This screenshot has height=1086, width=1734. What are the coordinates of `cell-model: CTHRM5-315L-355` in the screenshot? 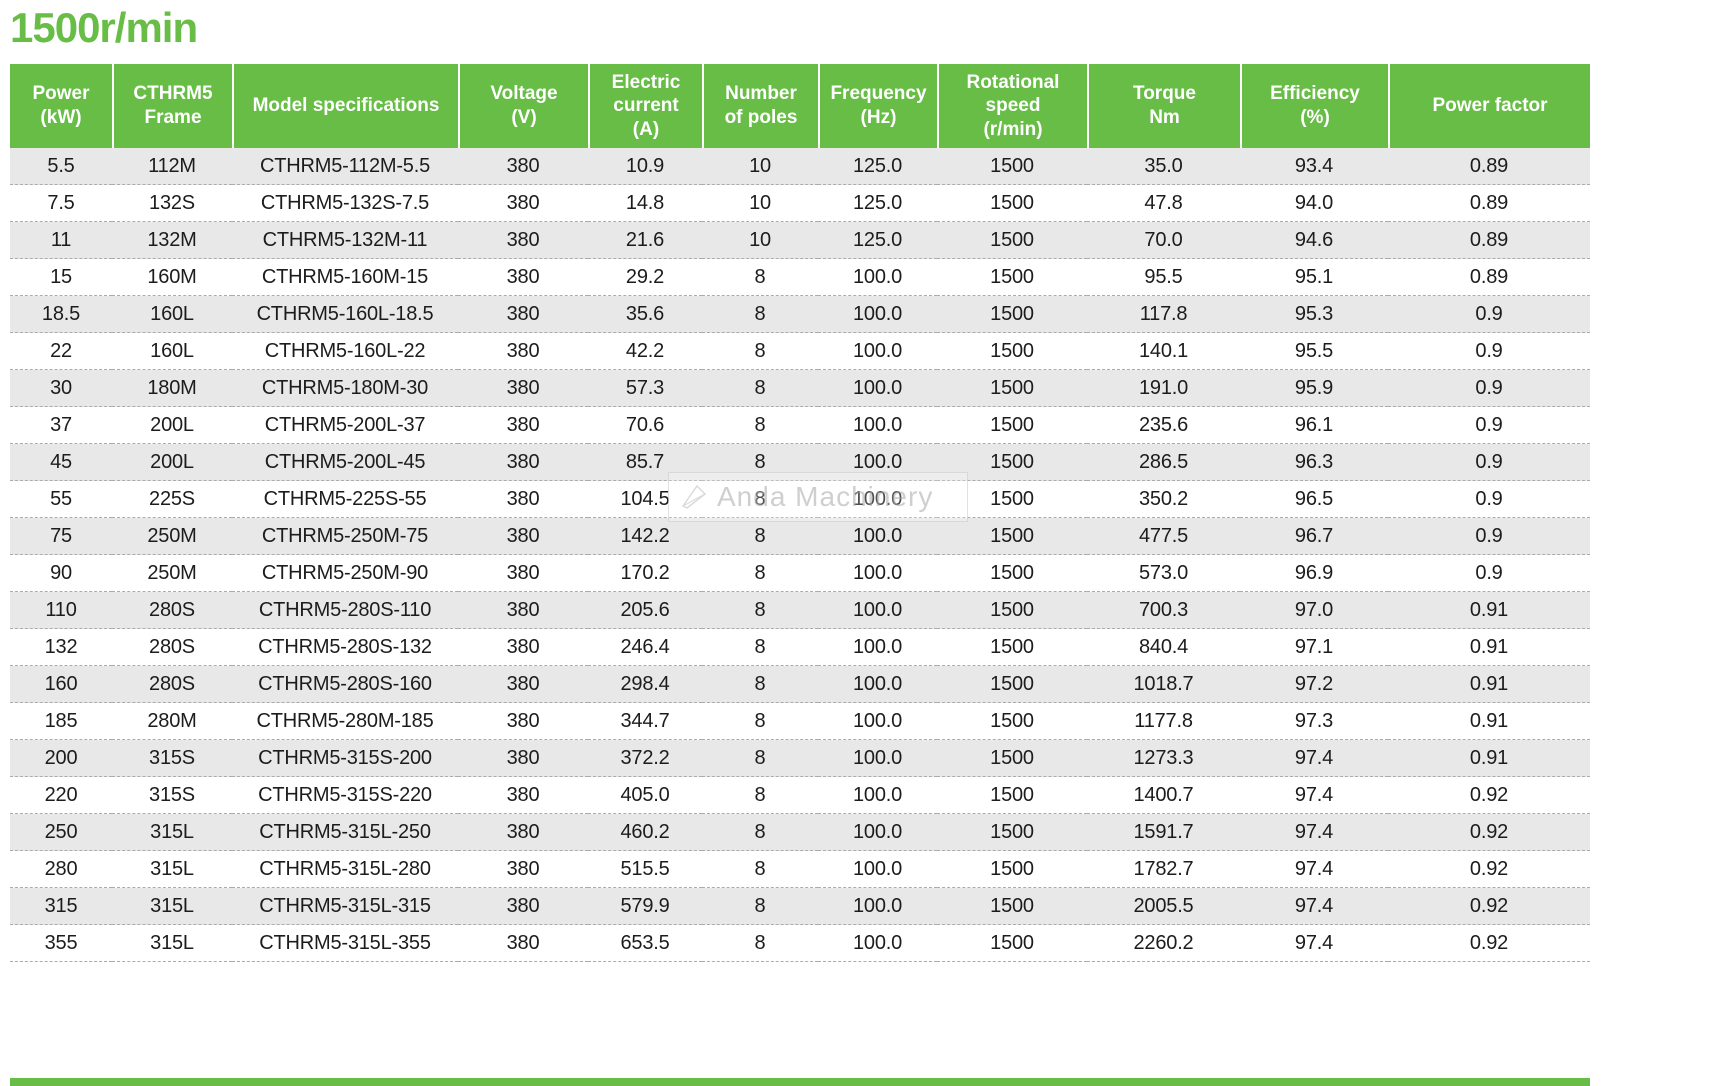 It's located at (345, 943).